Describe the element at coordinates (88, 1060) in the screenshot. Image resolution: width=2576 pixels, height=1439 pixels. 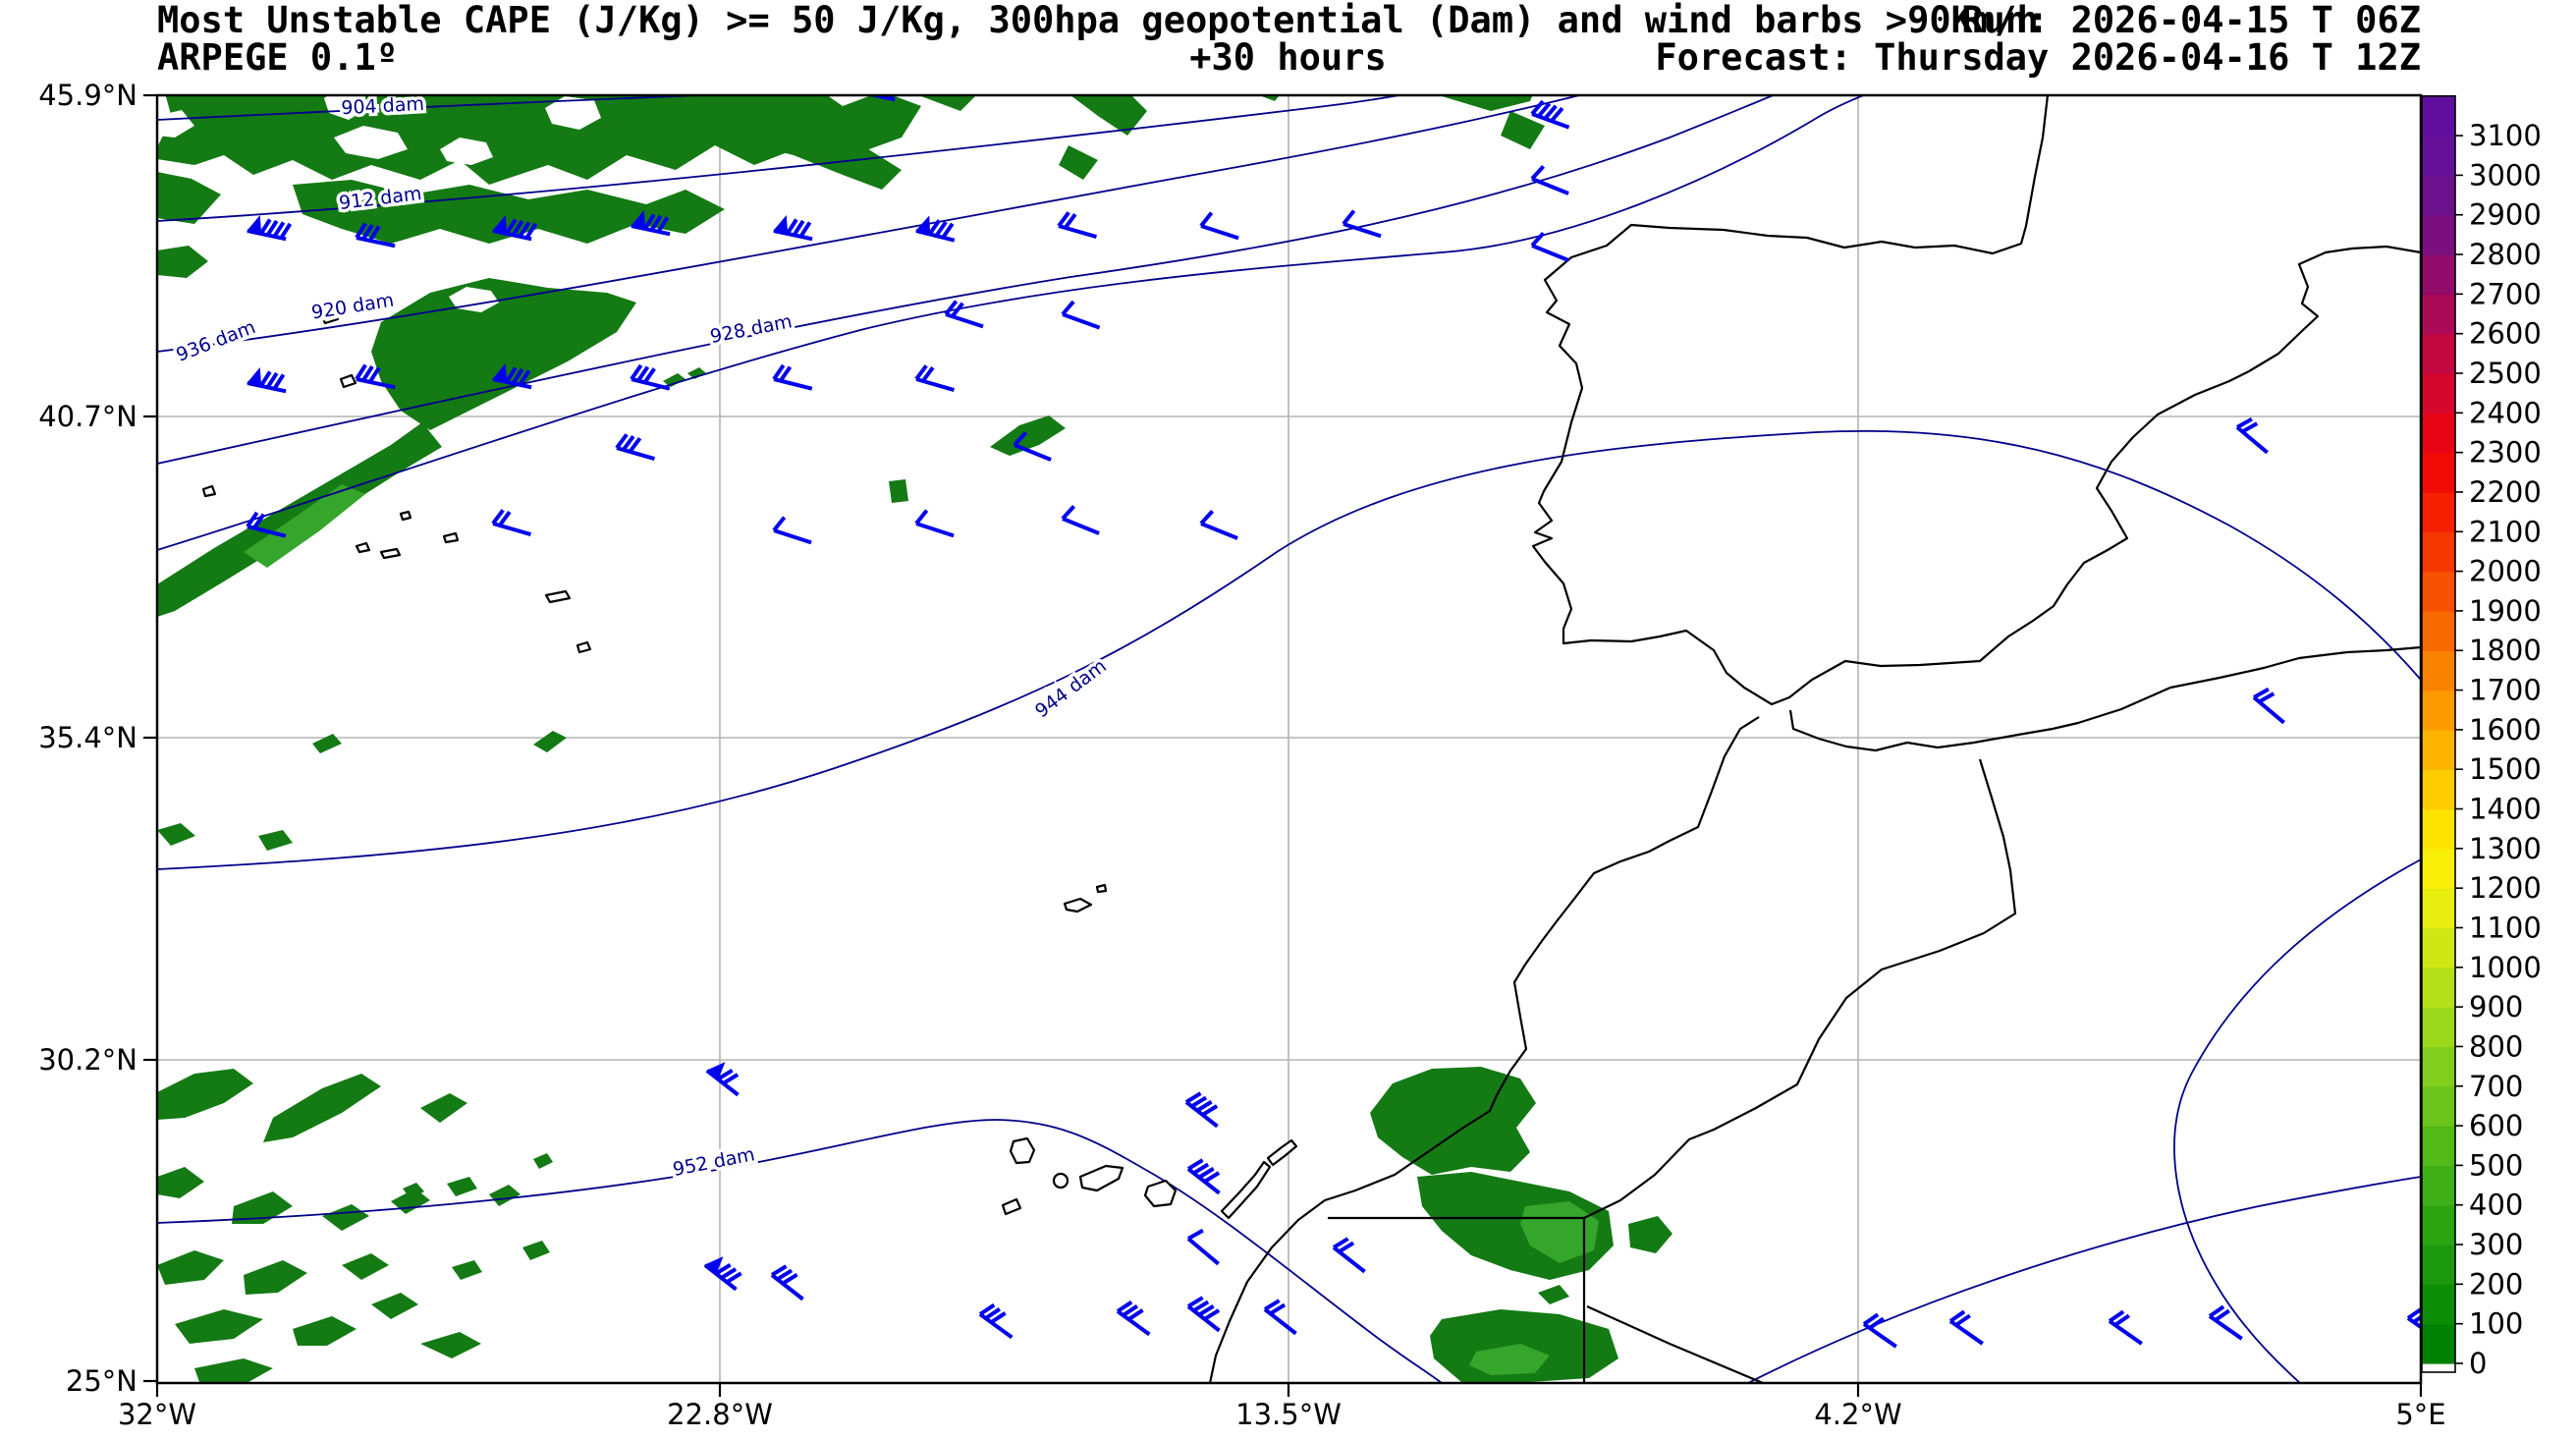
I see `y-tick-label: 30.2°N` at that location.